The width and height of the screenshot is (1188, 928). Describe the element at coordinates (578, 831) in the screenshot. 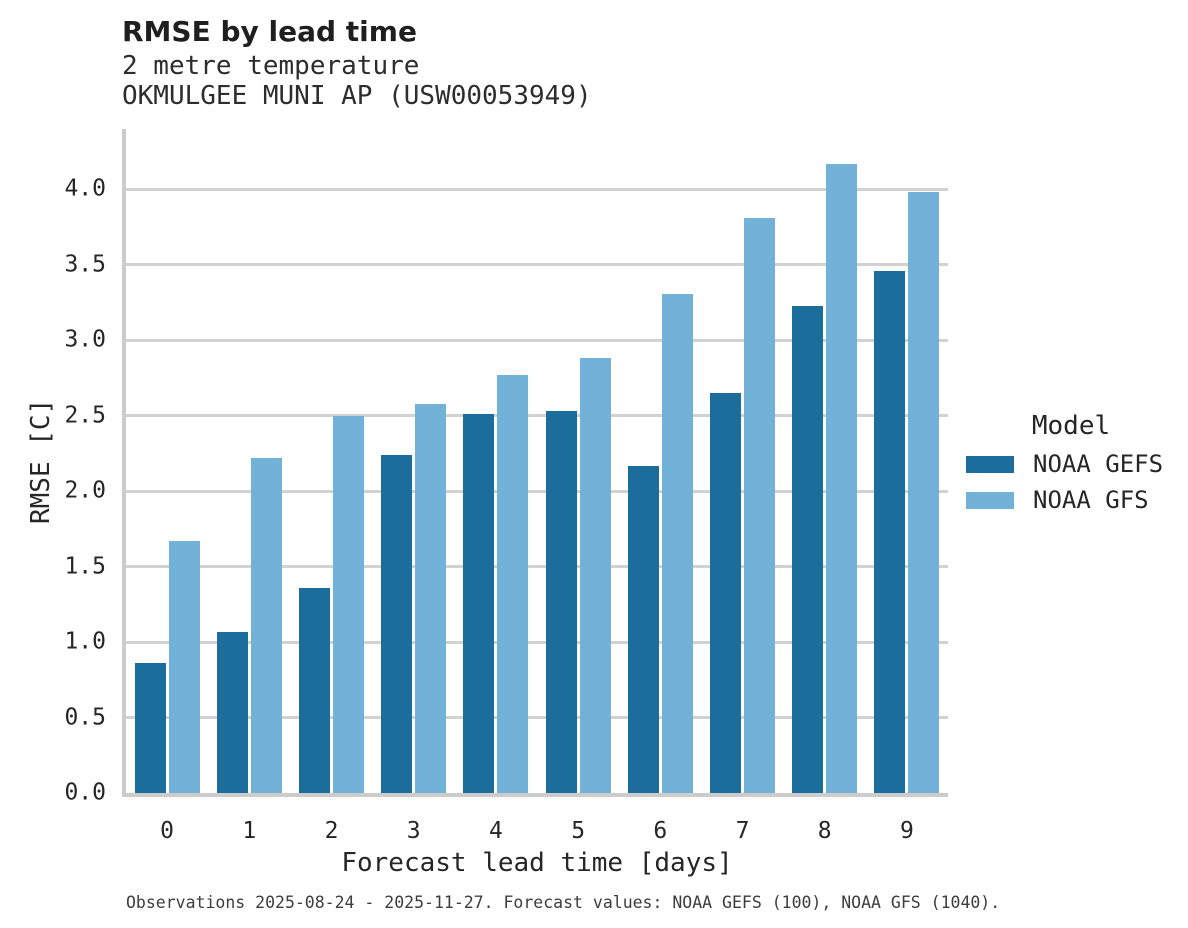

I see `x-tick-label-5: 5` at that location.